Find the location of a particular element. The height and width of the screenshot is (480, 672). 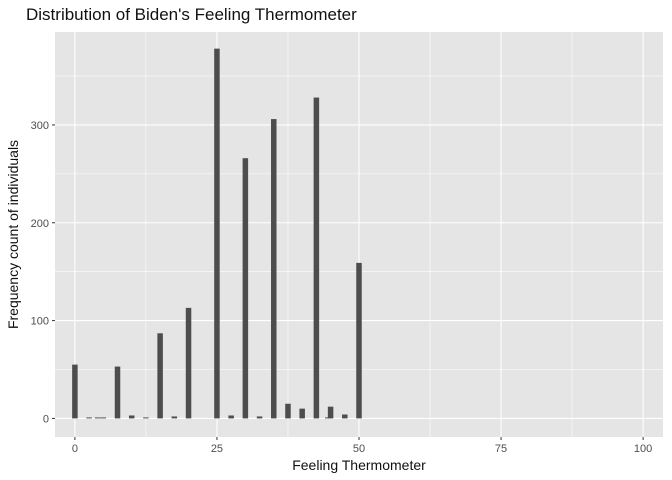

y-axis-title: Frequency count of individuals is located at coordinates (13, 234).